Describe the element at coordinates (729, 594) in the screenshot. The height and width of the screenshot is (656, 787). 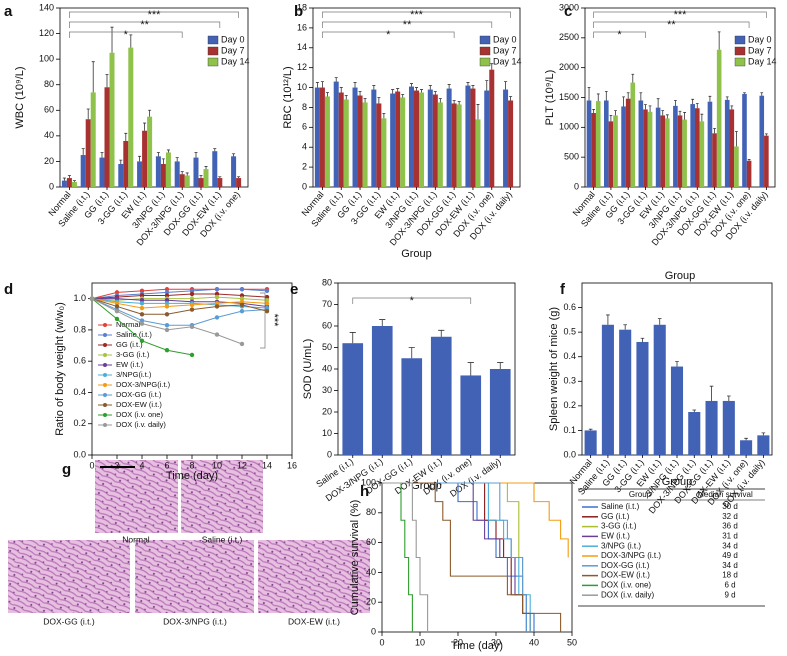
I see `table-median: 9 d` at that location.